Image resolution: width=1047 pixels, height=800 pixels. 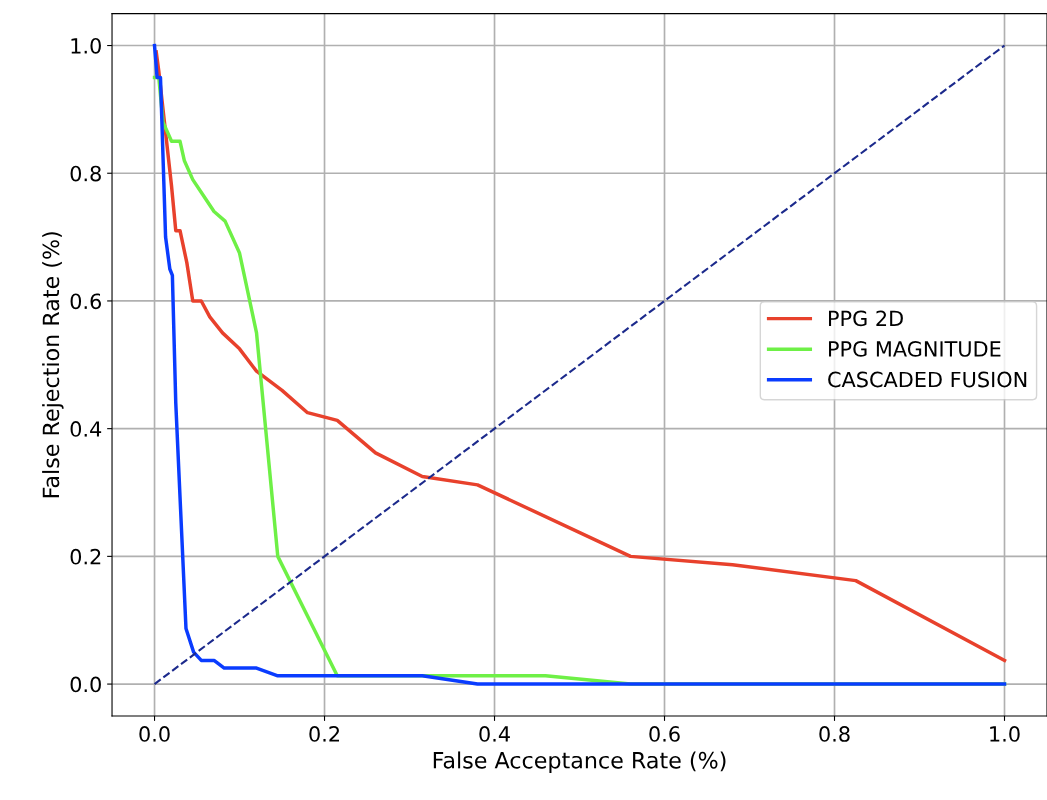 What do you see at coordinates (664, 734) in the screenshot?
I see `x-tick-label: 0.6` at bounding box center [664, 734].